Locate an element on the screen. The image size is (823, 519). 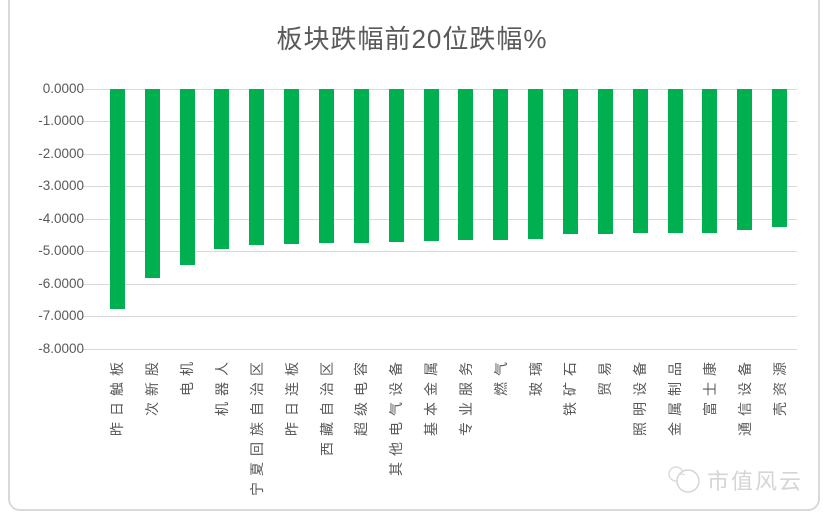
x-axis-category-label-text: 通信设备 is located at coordinates (744, 396).